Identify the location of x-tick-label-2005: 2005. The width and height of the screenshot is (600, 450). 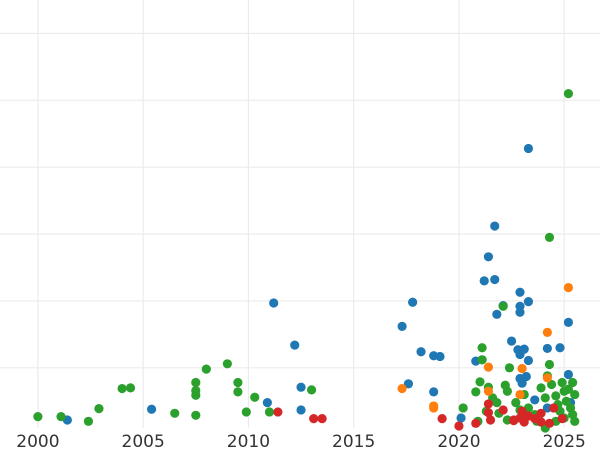
(143, 441).